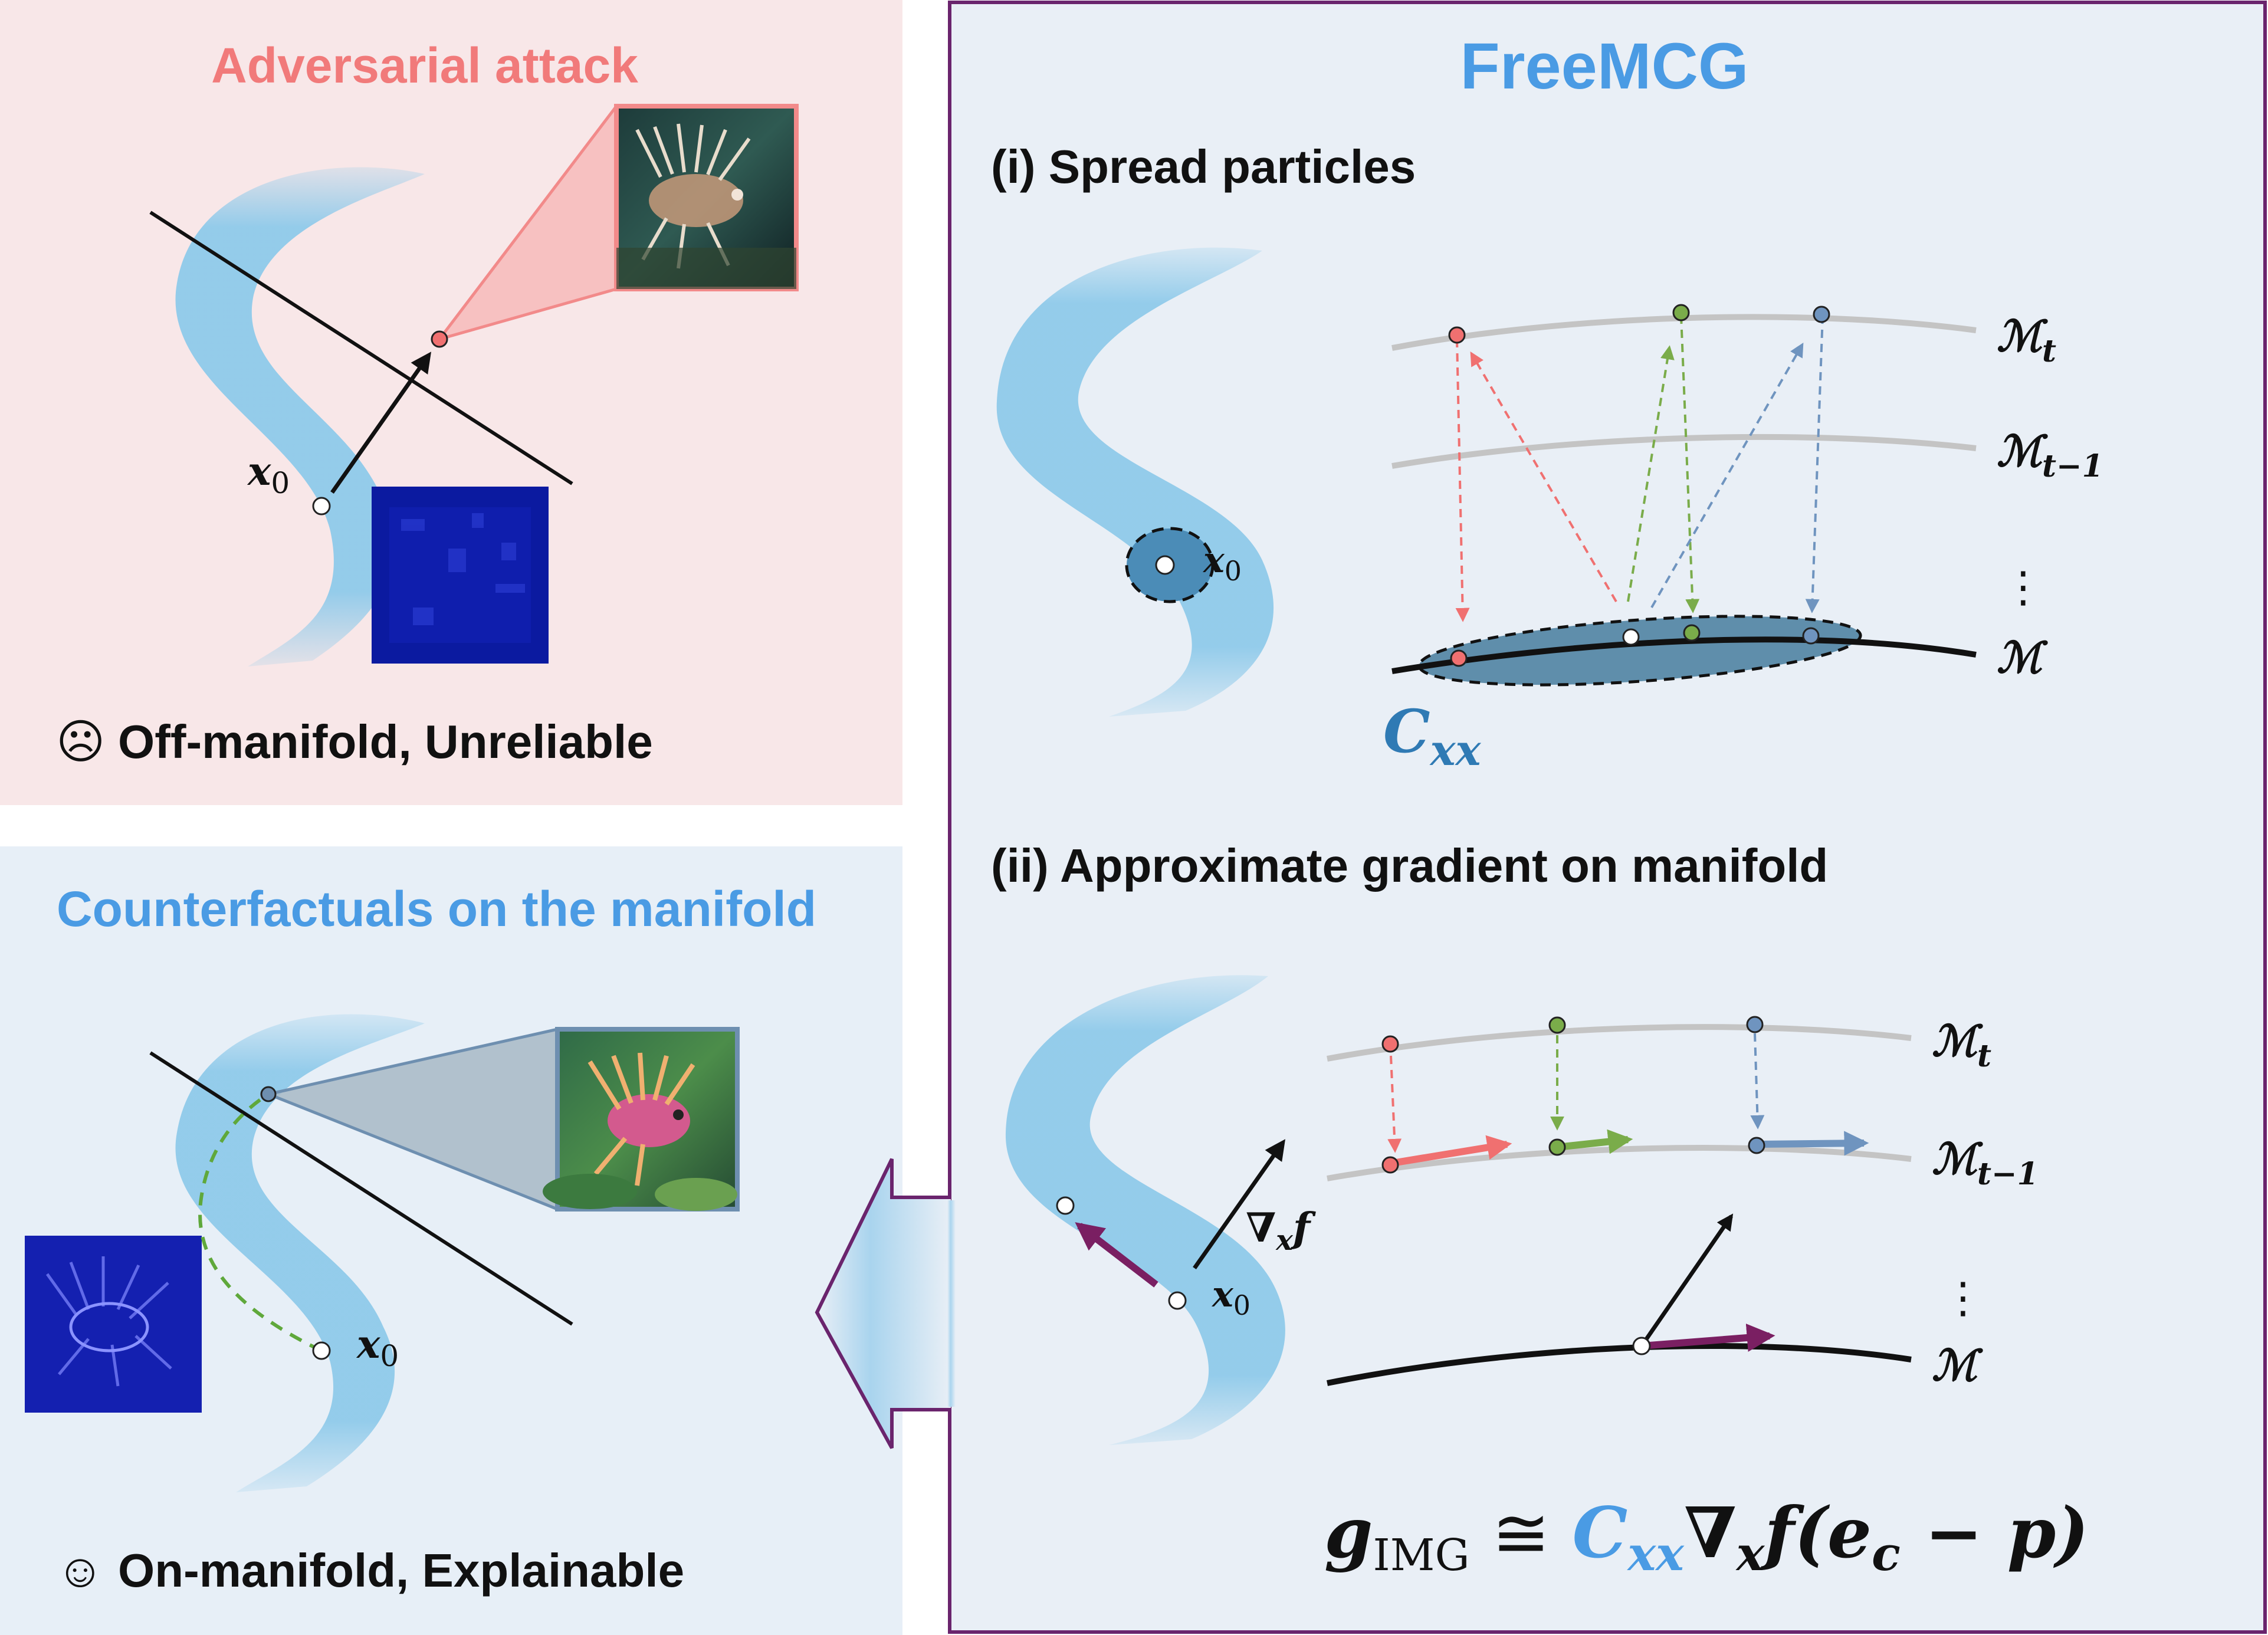  Describe the element at coordinates (1690, 464) in the screenshot. I see `green-noise-arrow` at that location.